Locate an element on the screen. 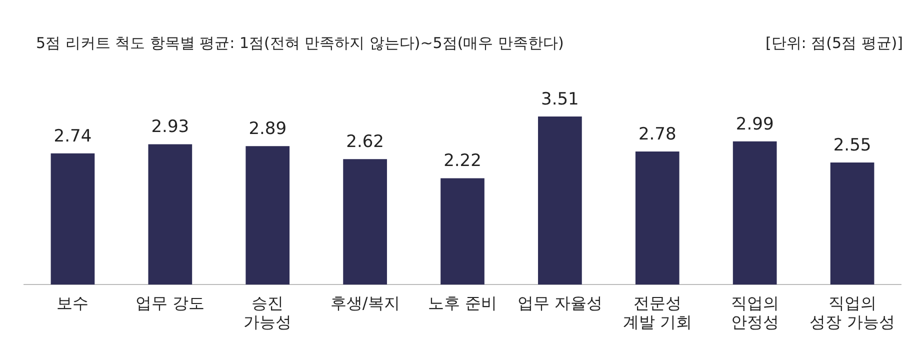  data-label: 2.89 is located at coordinates (267, 129).